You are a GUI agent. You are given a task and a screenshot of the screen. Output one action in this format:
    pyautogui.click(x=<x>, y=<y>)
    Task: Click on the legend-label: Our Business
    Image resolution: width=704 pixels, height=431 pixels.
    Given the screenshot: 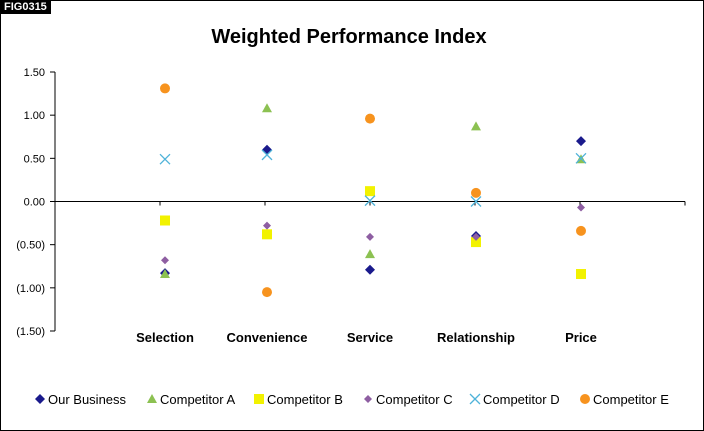 What is the action you would take?
    pyautogui.click(x=87, y=399)
    